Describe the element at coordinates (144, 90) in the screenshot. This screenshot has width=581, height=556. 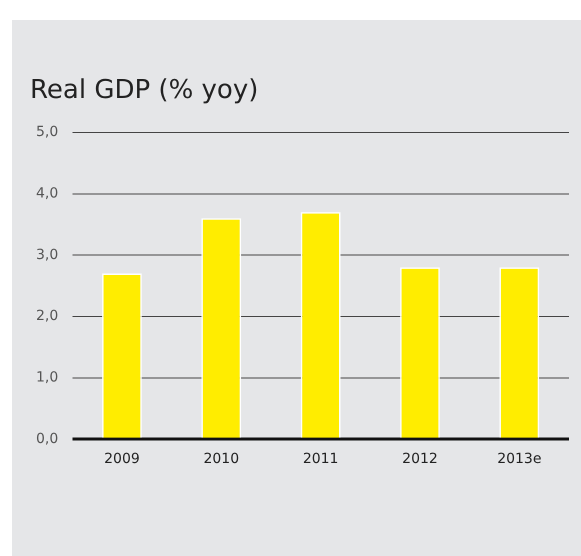
I see `chart-title: Real GDP (% yoy)` at that location.